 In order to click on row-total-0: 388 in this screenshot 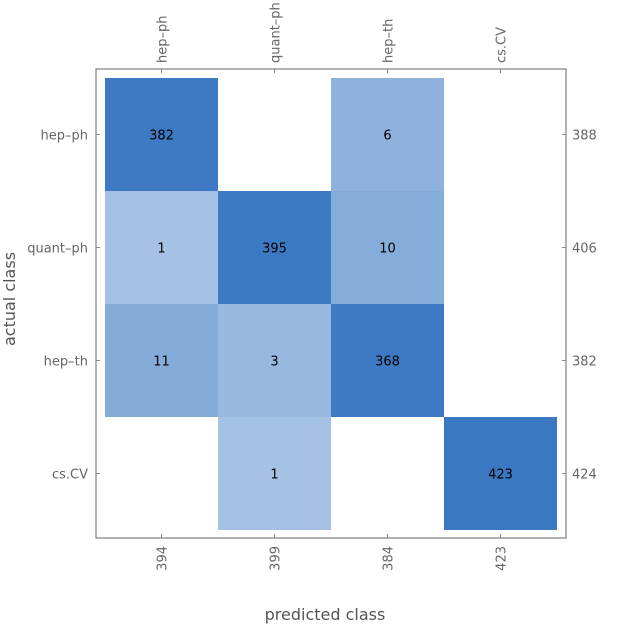, I will do `click(584, 136)`.